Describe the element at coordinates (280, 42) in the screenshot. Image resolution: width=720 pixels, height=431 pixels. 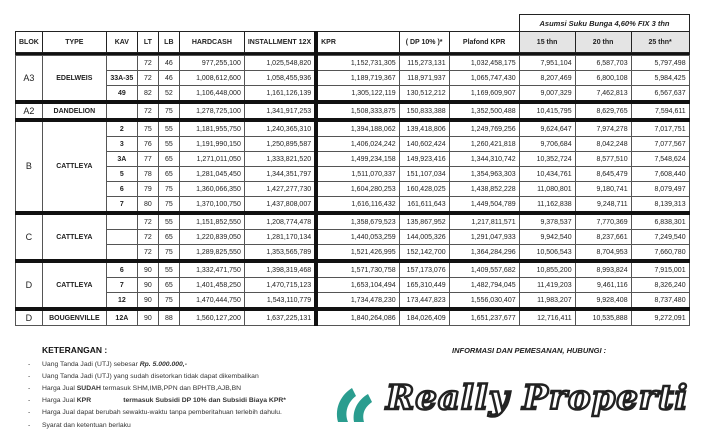
I see `column-header: INSTALLMENT 12X` at that location.